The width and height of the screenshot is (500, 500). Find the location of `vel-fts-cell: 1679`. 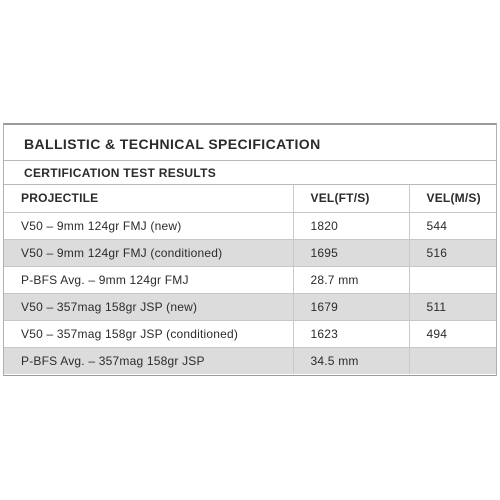

vel-fts-cell: 1679 is located at coordinates (351, 307).